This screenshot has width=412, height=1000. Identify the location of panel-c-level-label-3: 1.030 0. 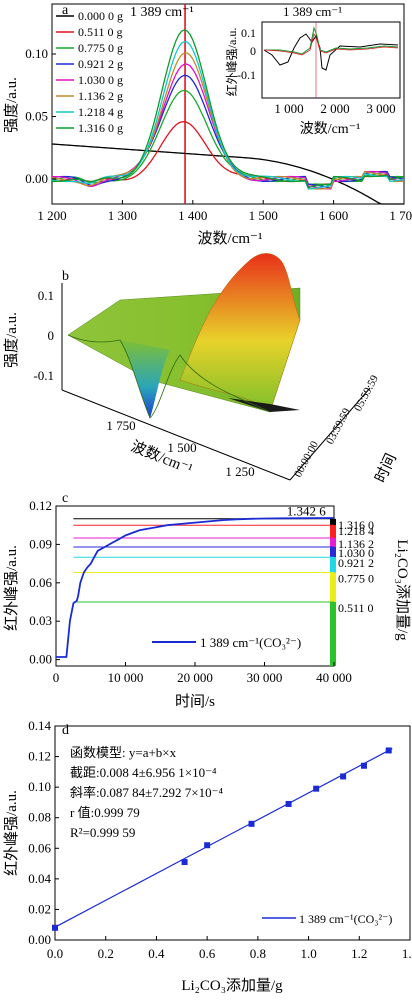
(356, 553).